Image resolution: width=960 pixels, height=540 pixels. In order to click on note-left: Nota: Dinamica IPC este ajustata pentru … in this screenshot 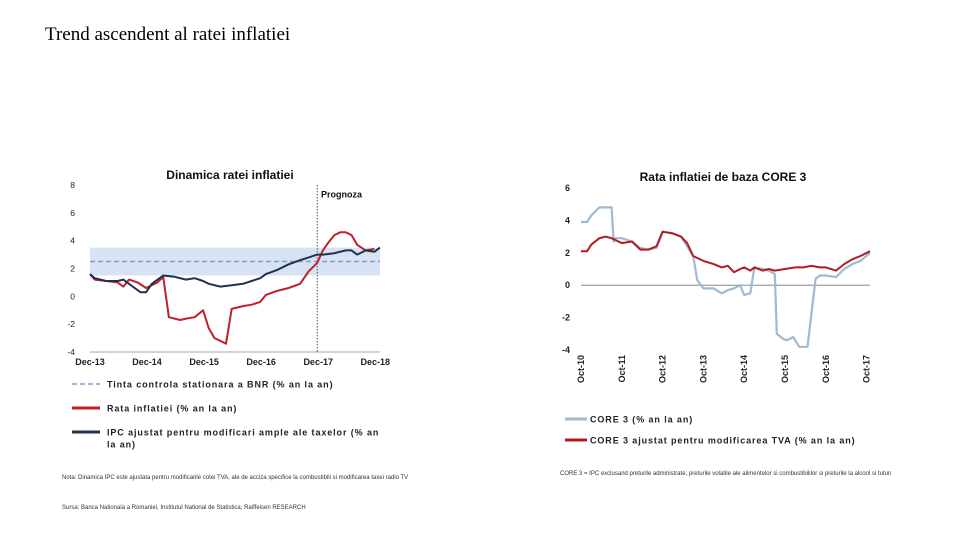, I will do `click(235, 478)`.